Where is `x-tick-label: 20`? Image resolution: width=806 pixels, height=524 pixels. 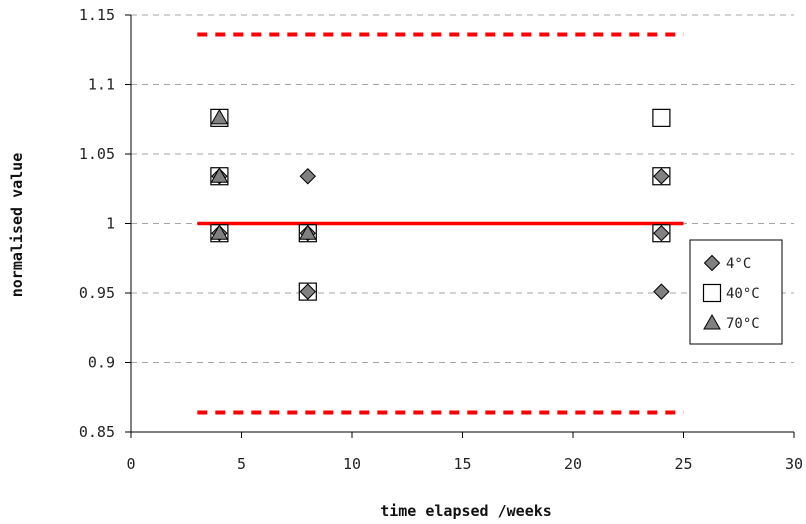 x-tick-label: 20 is located at coordinates (573, 464).